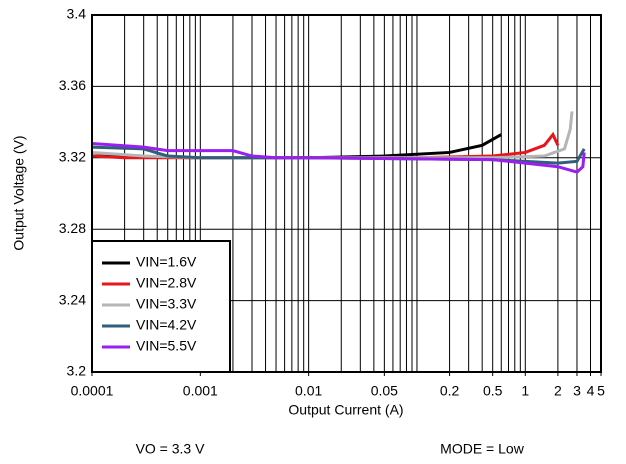  What do you see at coordinates (77, 371) in the screenshot?
I see `y-tick-label: 3.2` at bounding box center [77, 371].